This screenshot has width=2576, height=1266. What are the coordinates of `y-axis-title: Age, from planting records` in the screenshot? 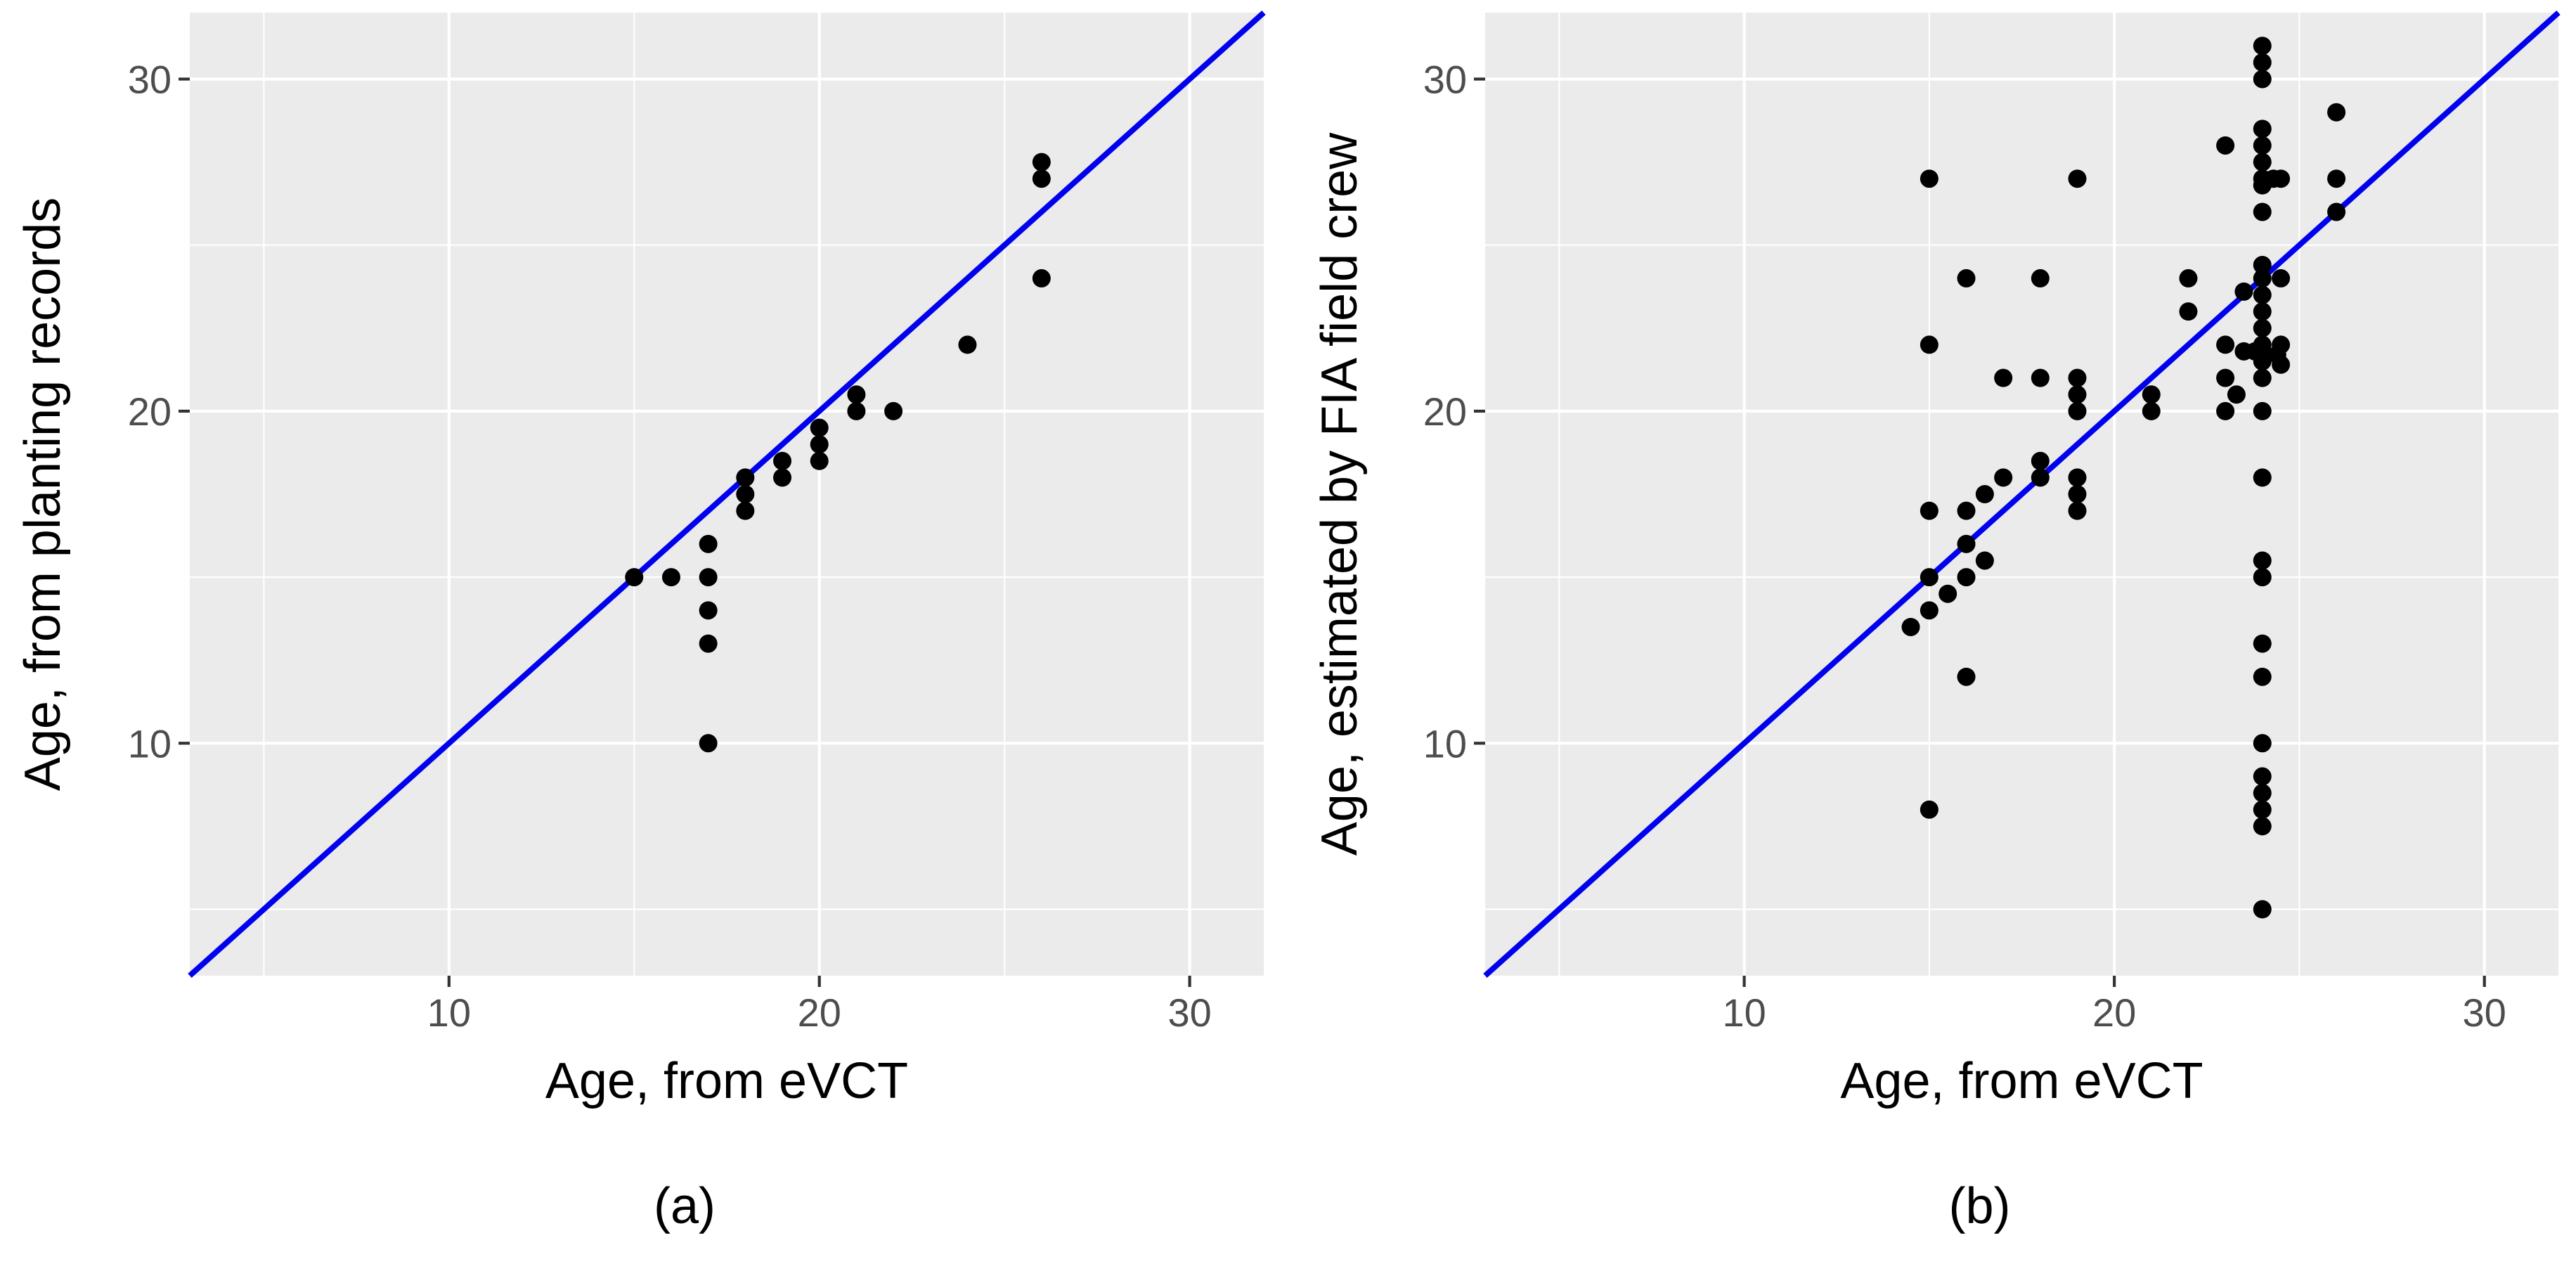 It's located at (43, 495).